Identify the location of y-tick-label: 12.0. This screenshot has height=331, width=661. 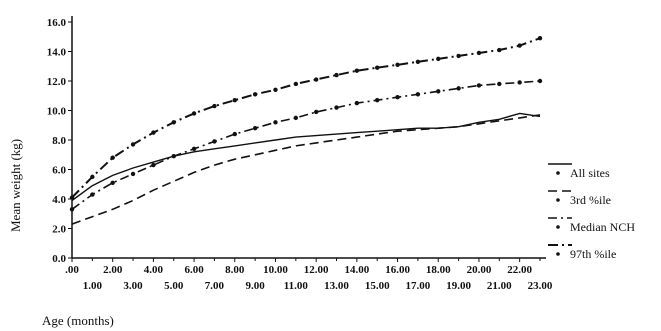
(57, 82).